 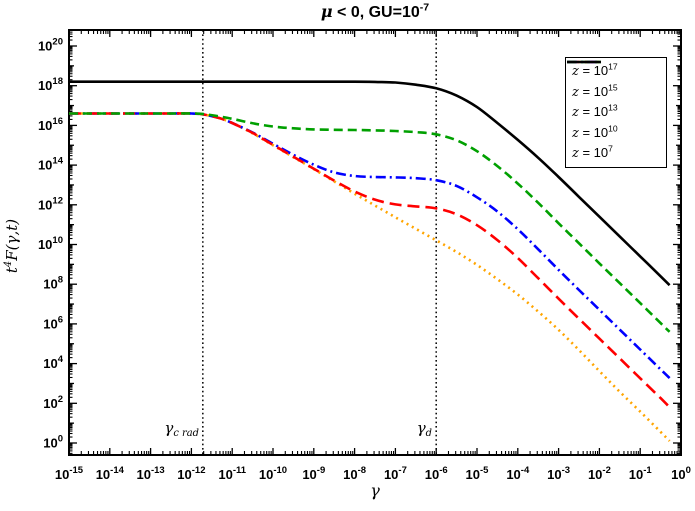 I want to click on x-tick-label: 10⁻¹⁰, so click(x=273, y=473).